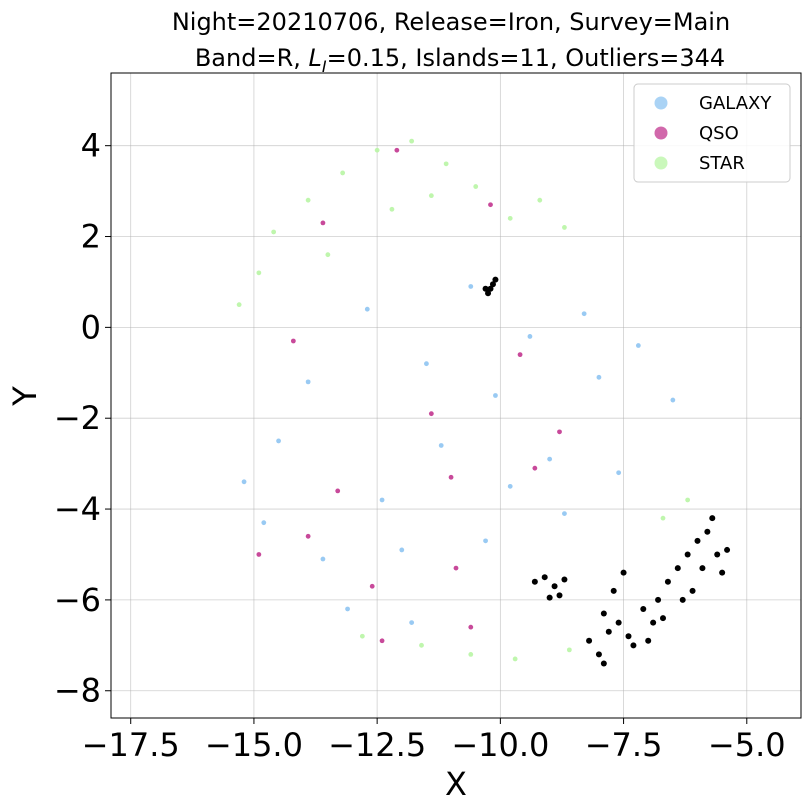  What do you see at coordinates (77, 418) in the screenshot?
I see `y-tick-label: −2` at bounding box center [77, 418].